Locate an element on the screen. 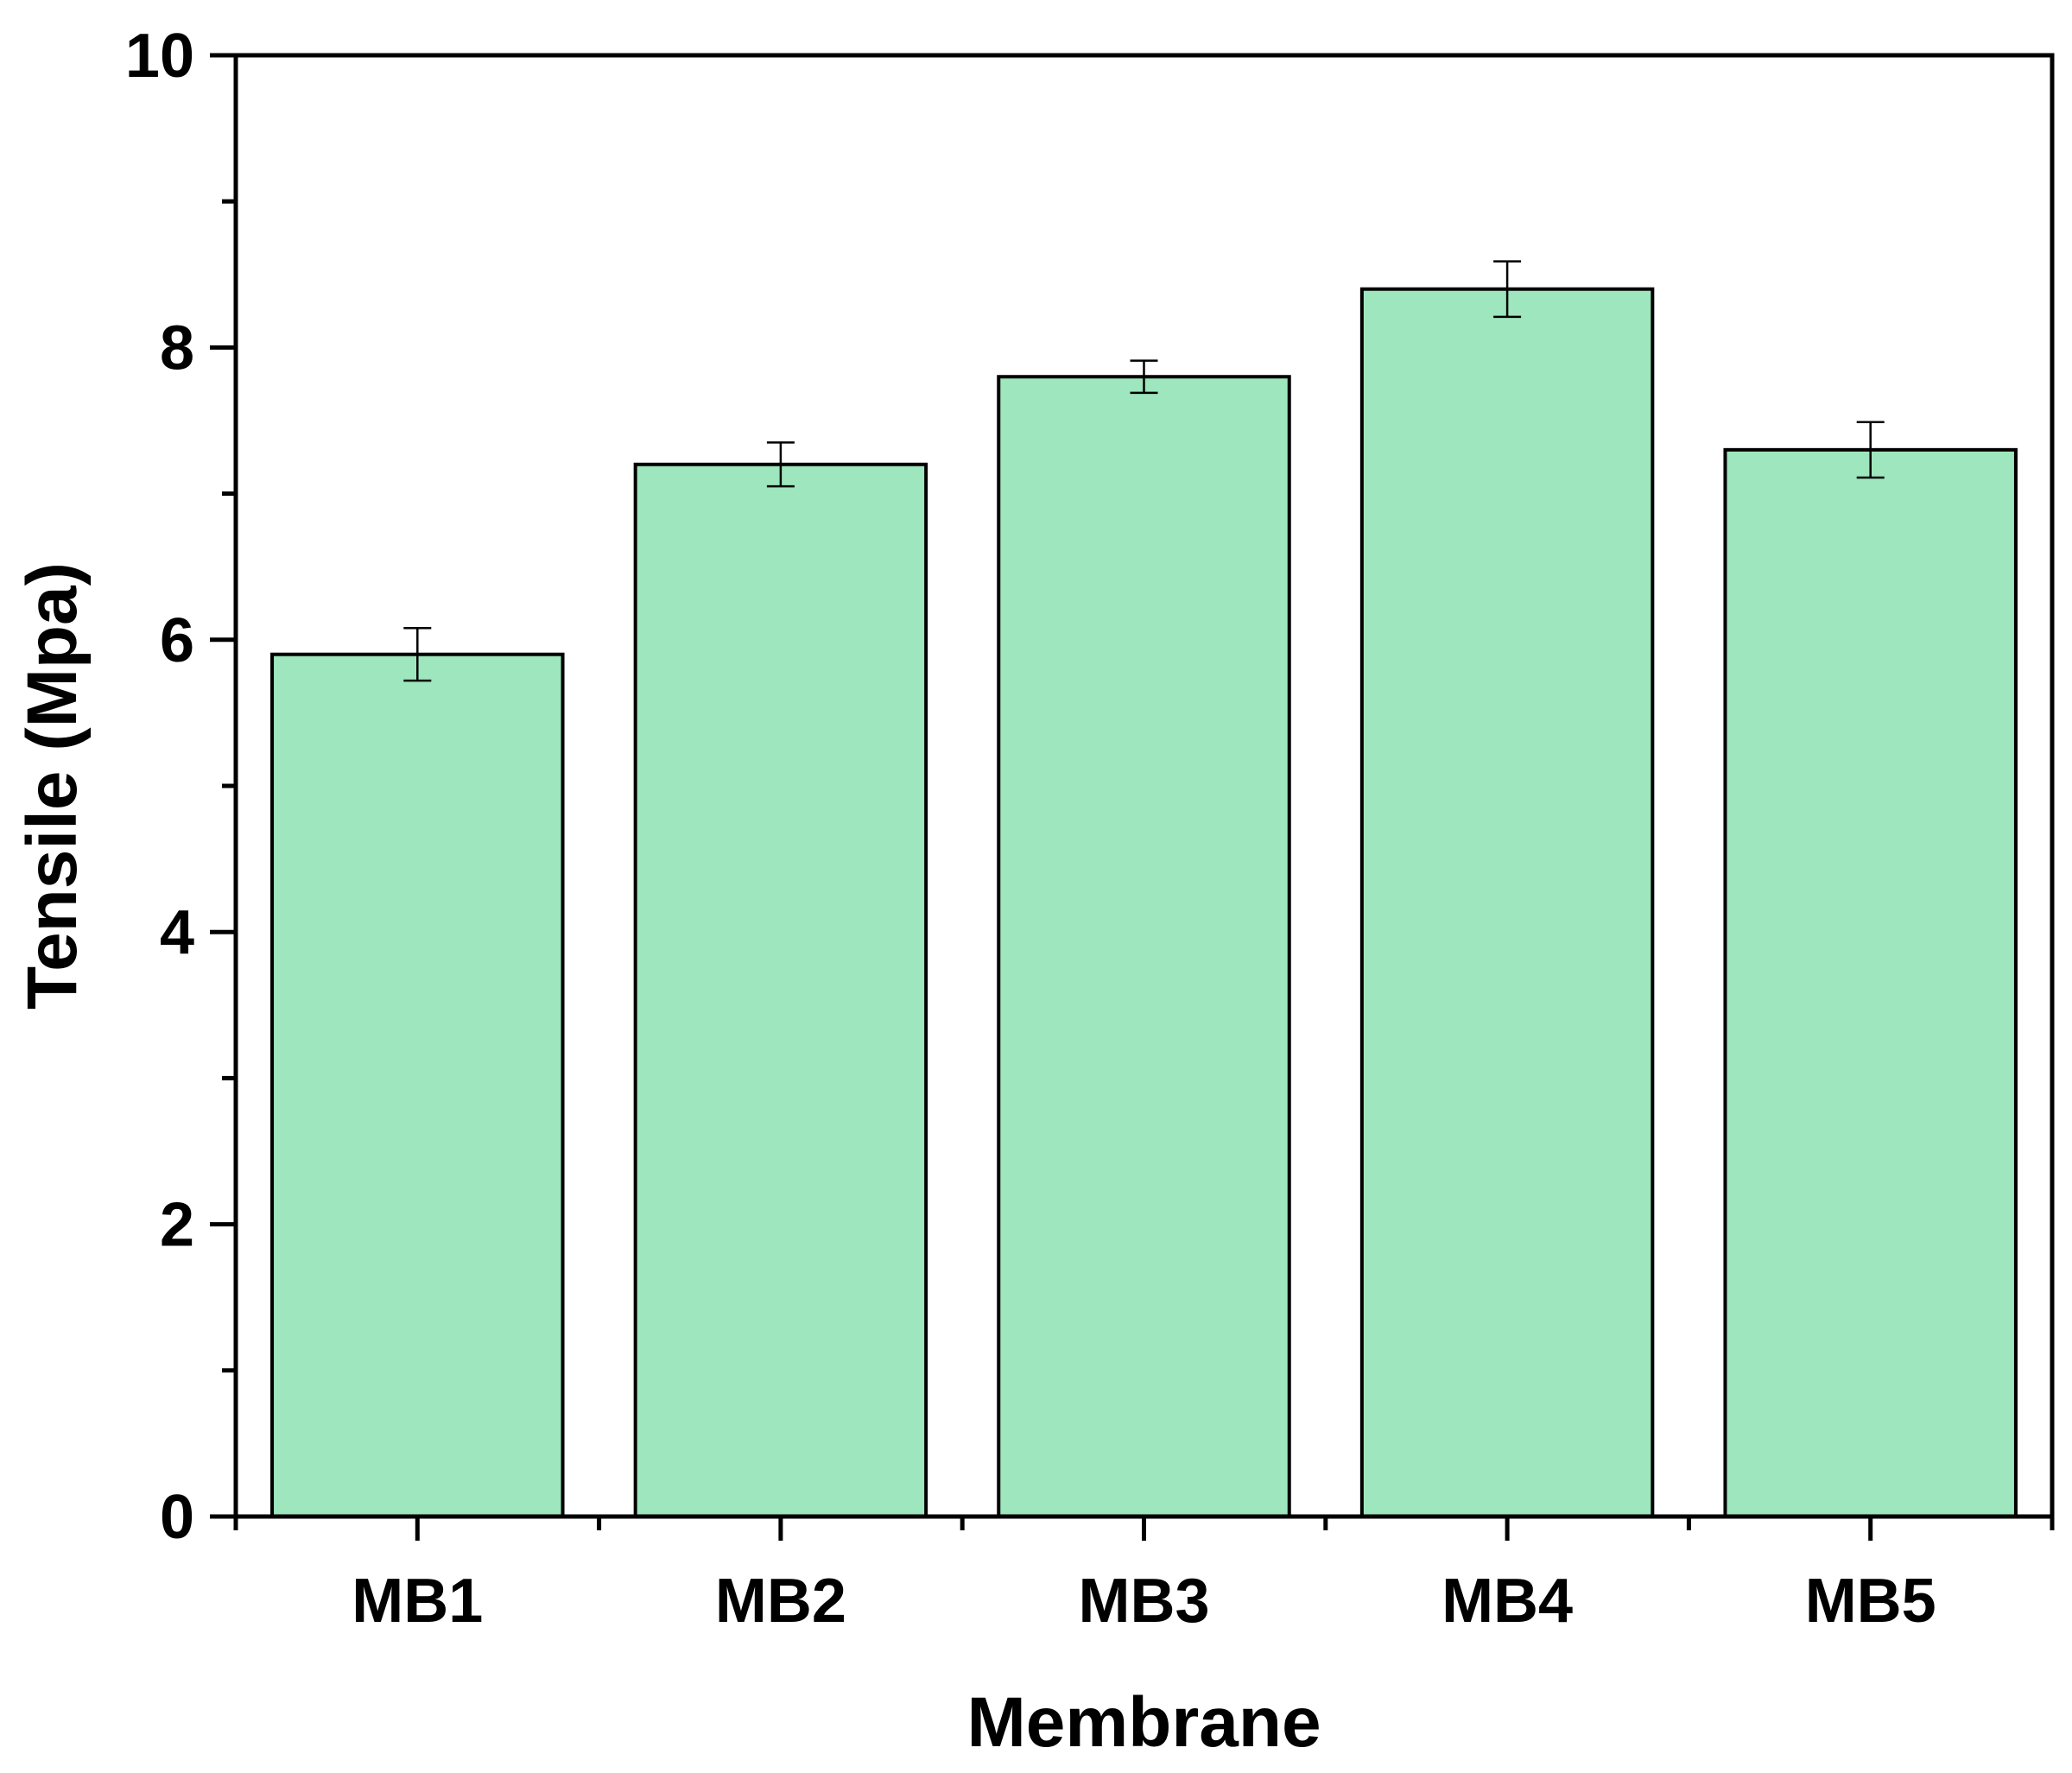  error-bar-mb2 is located at coordinates (781, 464).